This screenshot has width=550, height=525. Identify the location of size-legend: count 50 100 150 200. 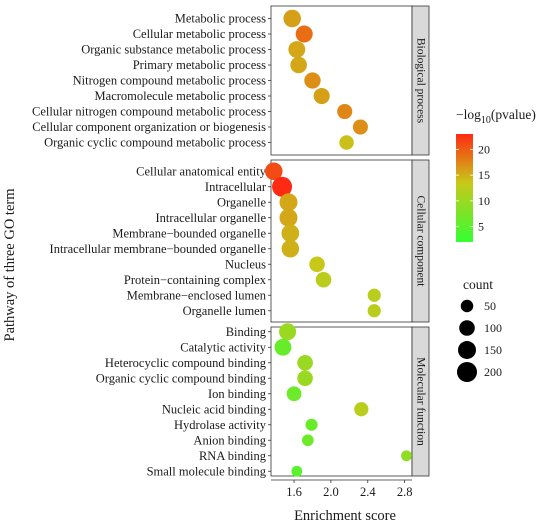
(479, 329).